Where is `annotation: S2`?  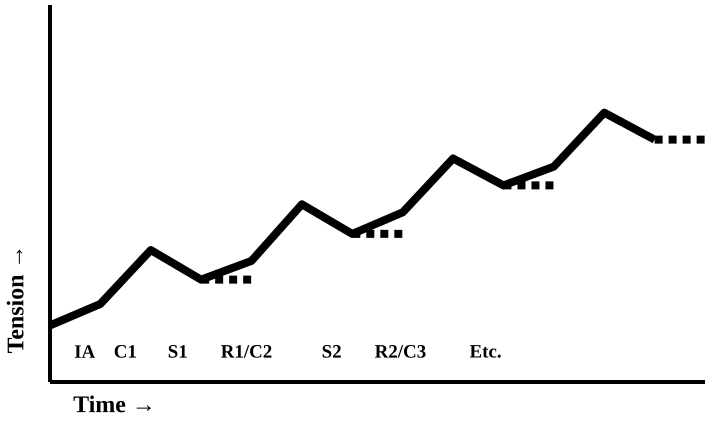 annotation: S2 is located at coordinates (331, 351).